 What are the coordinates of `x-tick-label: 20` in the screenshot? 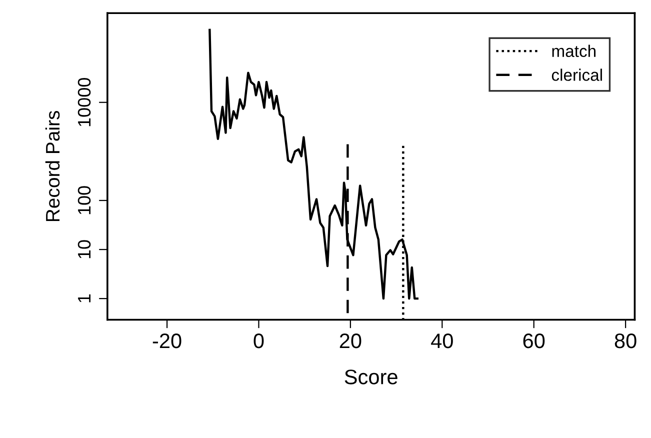 It's located at (351, 340).